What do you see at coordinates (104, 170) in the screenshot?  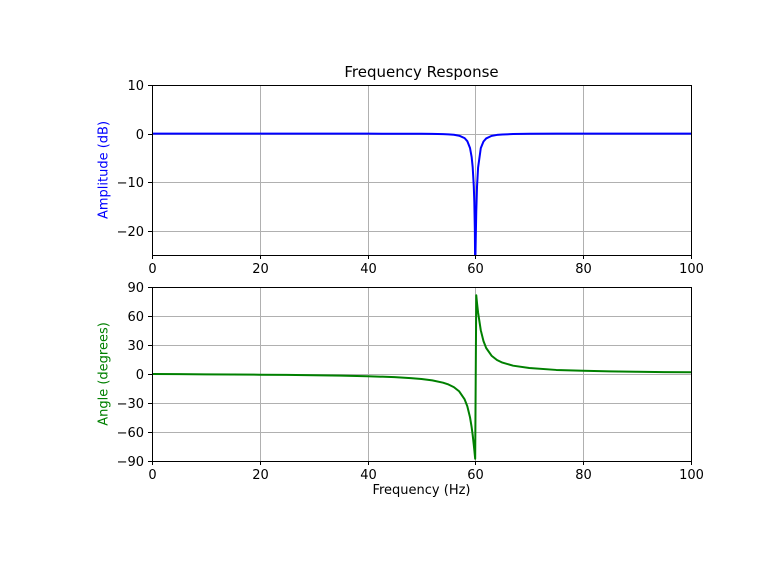 I see `amplitude-y-axis-label: Amplitude (dB)` at bounding box center [104, 170].